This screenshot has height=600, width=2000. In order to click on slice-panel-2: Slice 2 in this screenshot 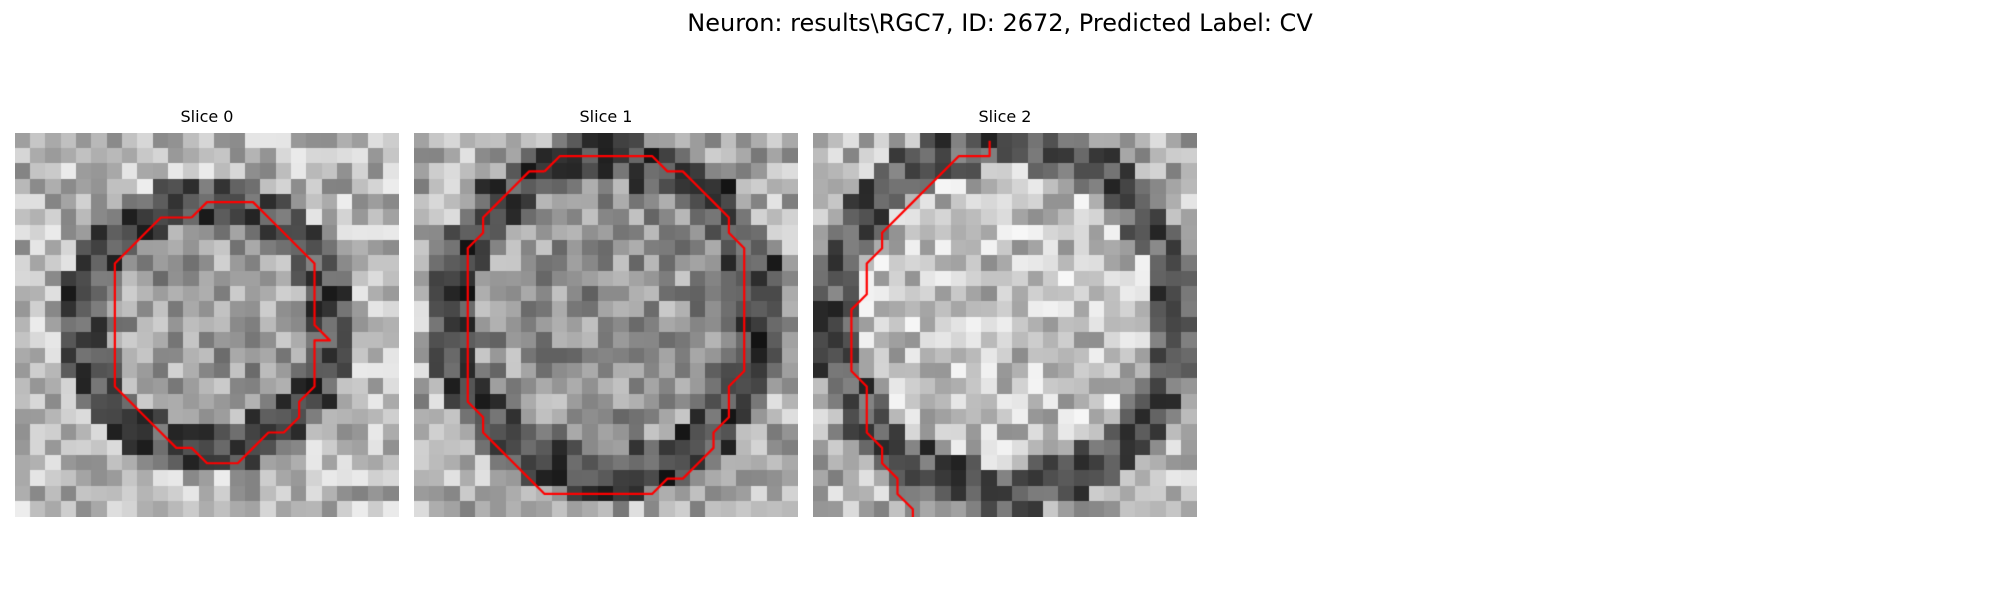, I will do `click(1005, 312)`.